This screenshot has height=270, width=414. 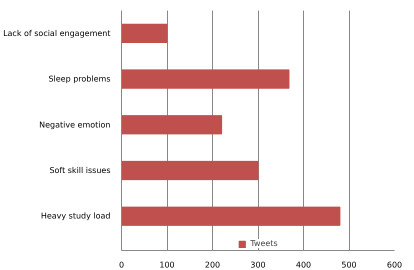 I want to click on x-tick-label: 0, so click(x=121, y=265).